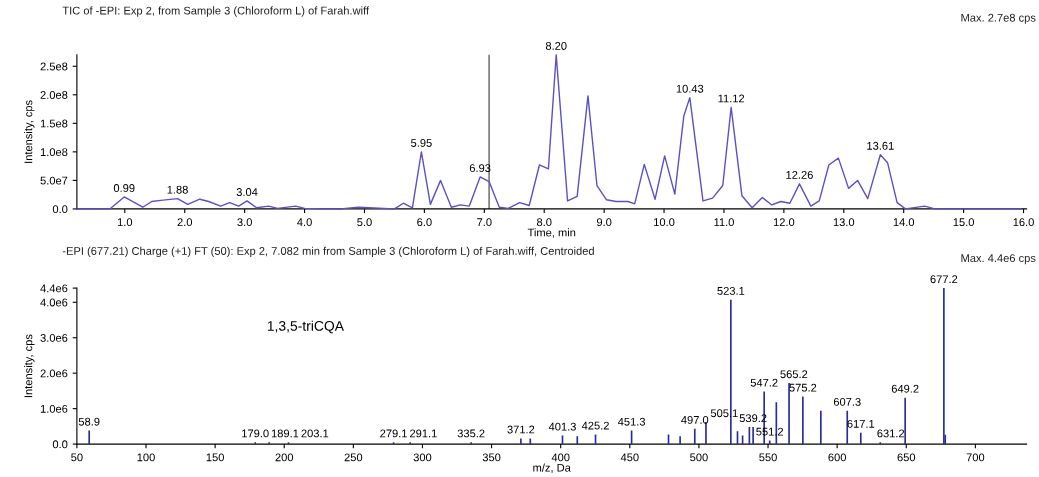 The width and height of the screenshot is (1039, 477). Describe the element at coordinates (544, 222) in the screenshot. I see `x-tick-label: 8.0` at that location.